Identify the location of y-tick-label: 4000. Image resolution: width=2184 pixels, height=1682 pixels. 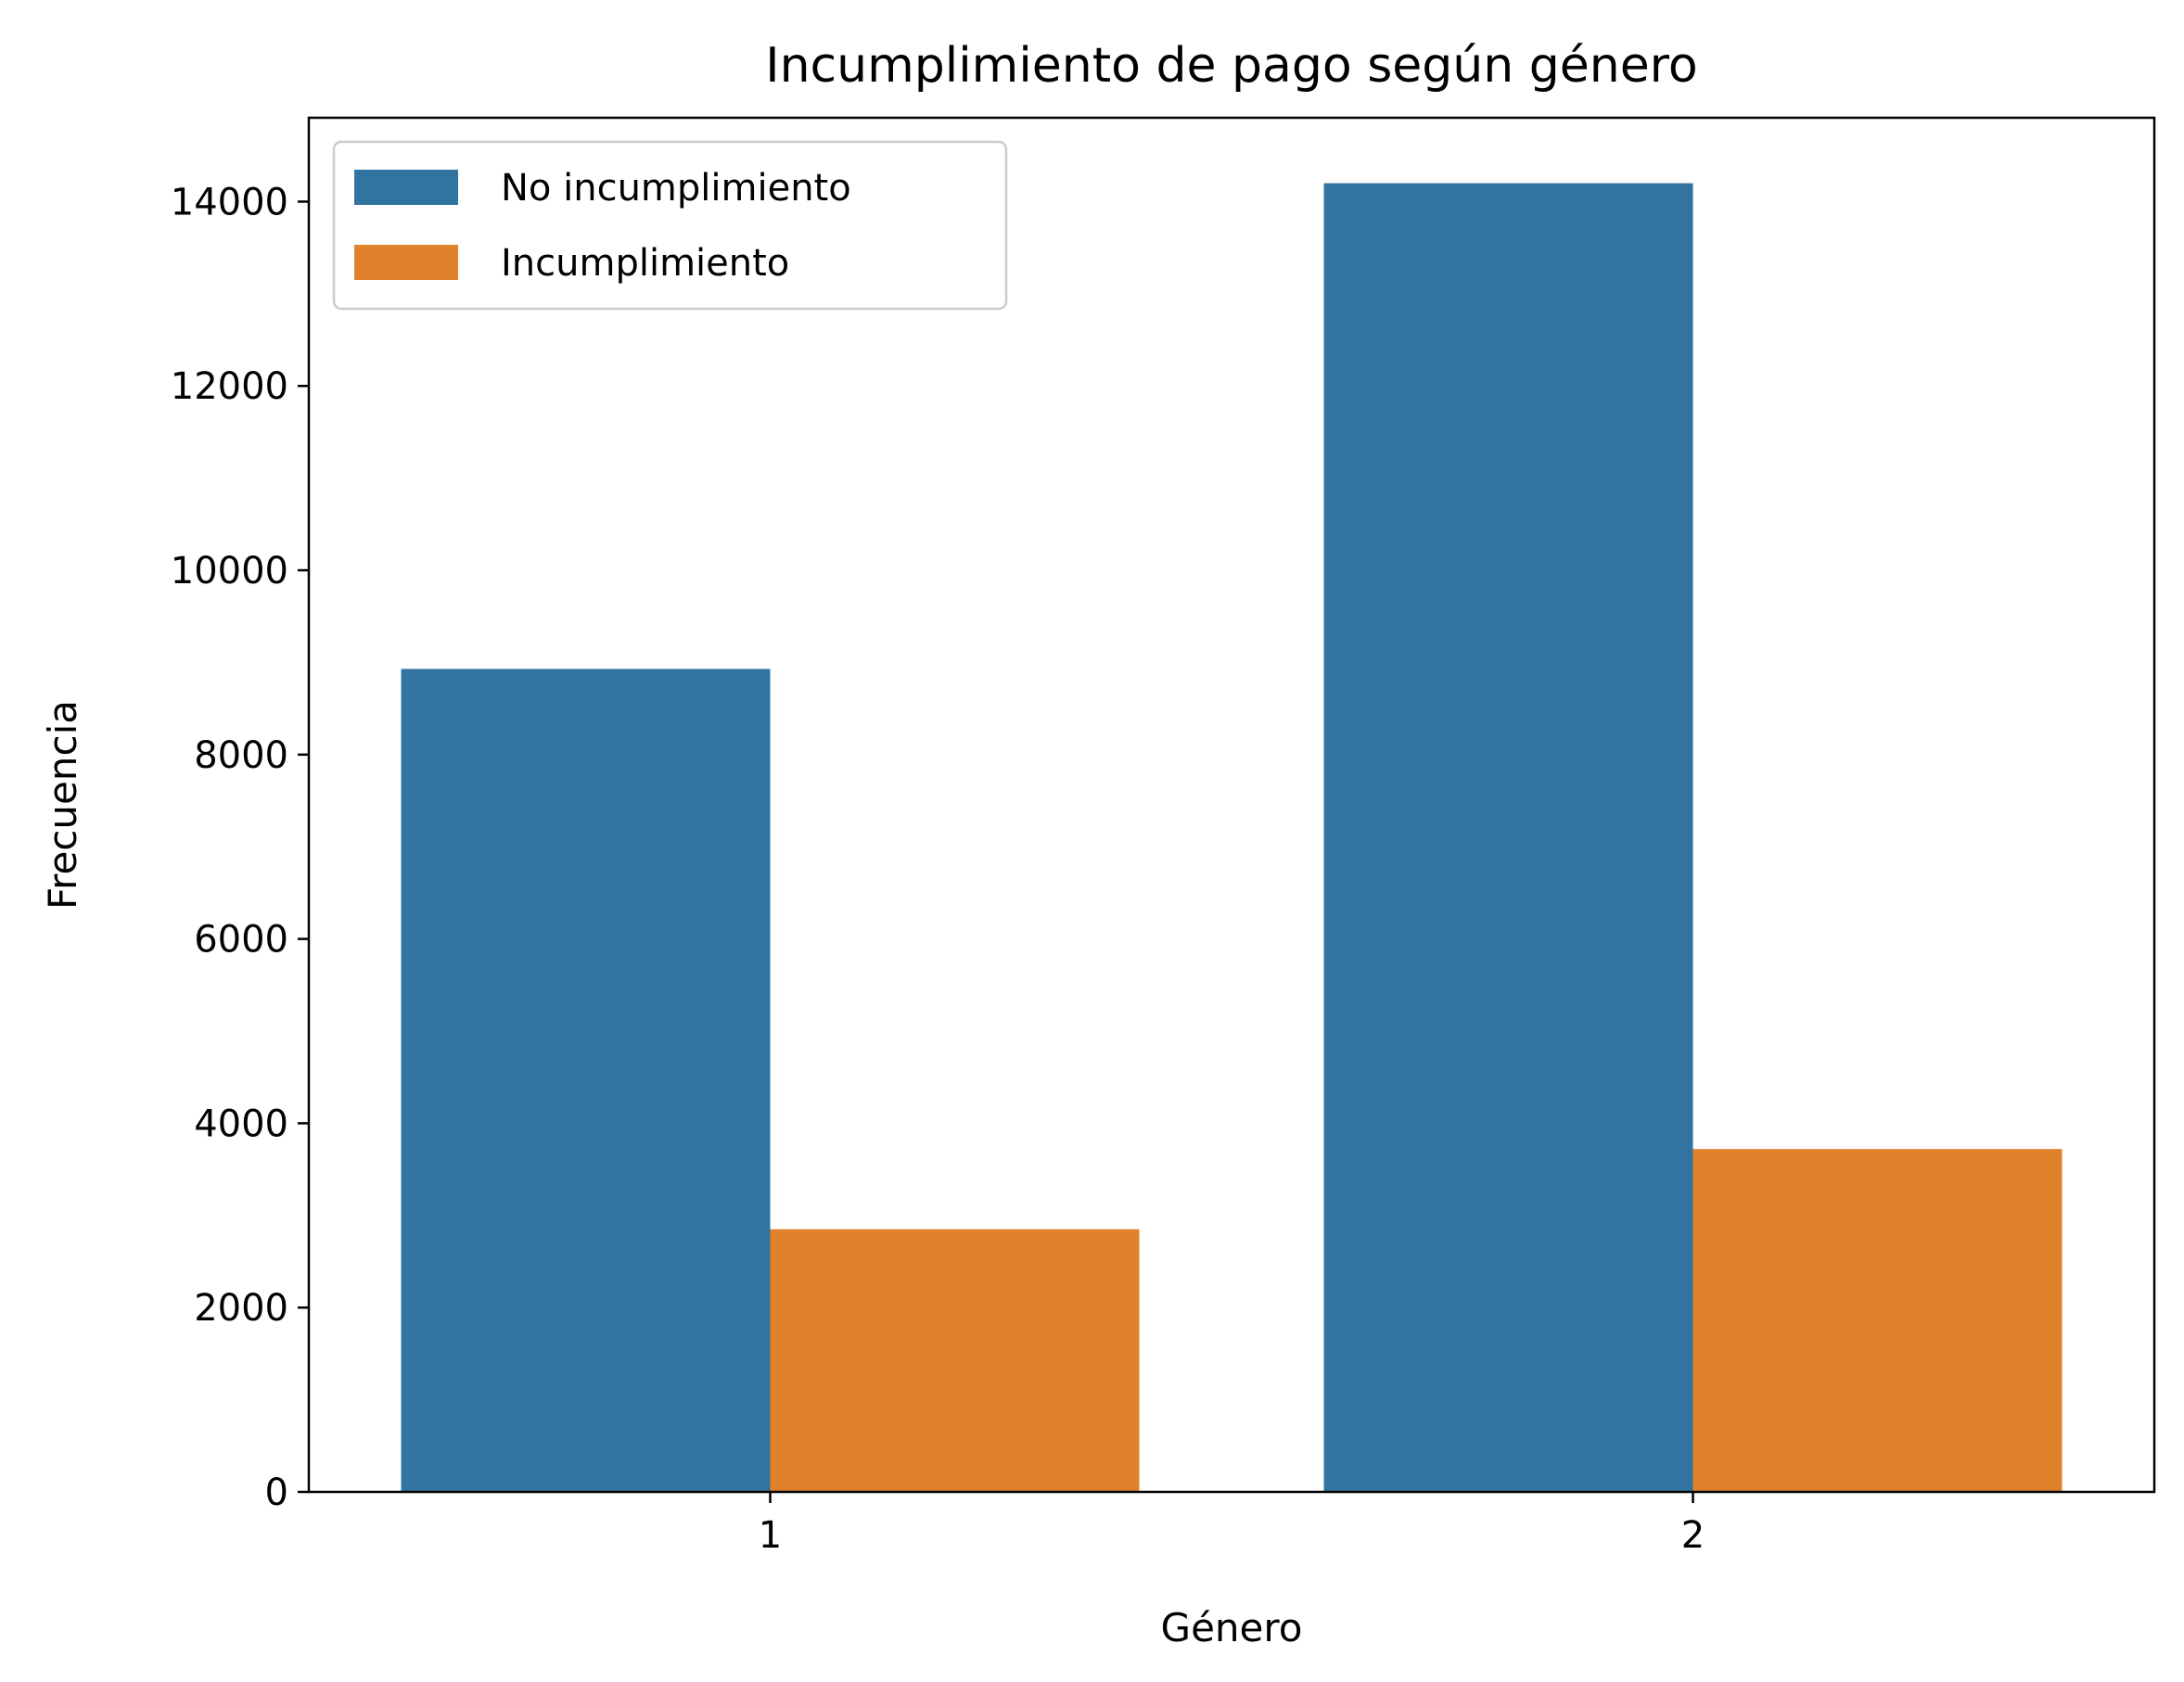
(241, 1123).